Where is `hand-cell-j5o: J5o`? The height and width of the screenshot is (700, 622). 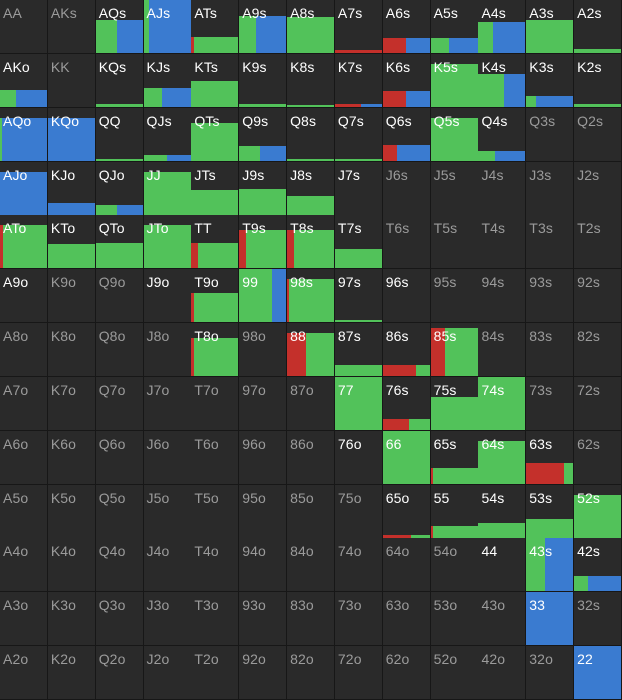
hand-cell-j5o: J5o is located at coordinates (167, 511).